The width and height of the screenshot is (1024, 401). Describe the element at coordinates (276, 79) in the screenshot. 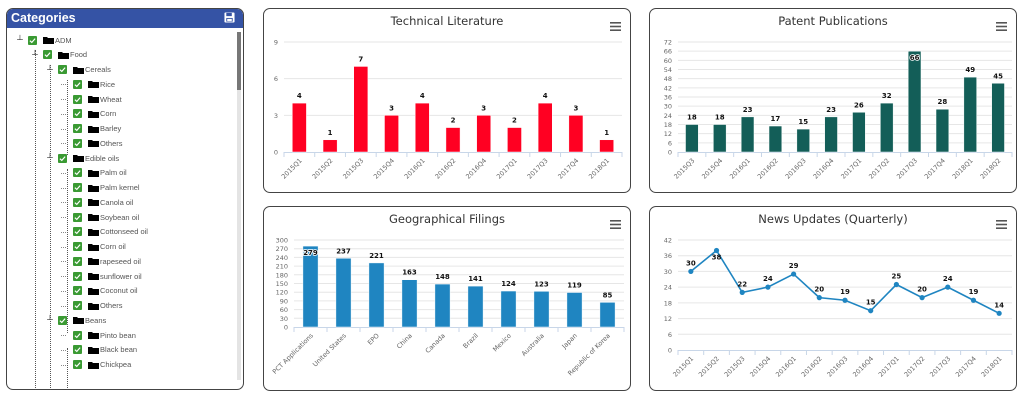

I see `y-tick-label: 6` at that location.